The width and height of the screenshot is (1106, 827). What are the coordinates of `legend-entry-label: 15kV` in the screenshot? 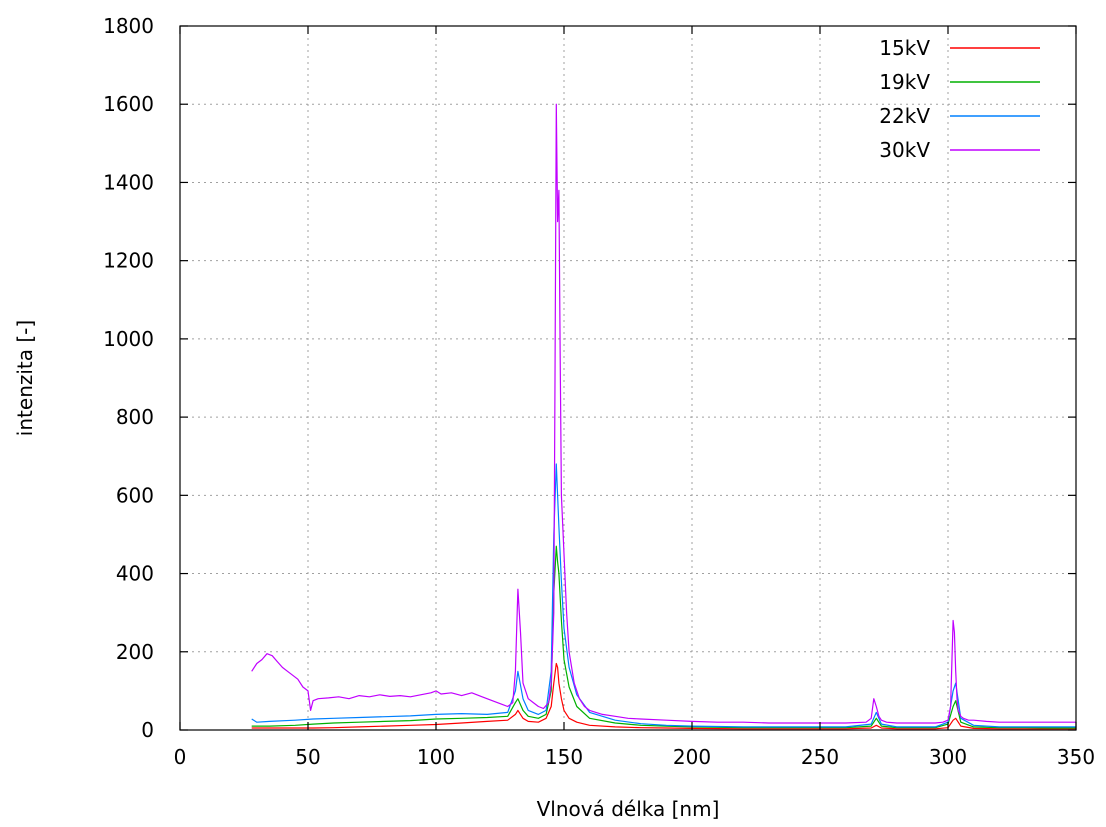 It's located at (904, 48).